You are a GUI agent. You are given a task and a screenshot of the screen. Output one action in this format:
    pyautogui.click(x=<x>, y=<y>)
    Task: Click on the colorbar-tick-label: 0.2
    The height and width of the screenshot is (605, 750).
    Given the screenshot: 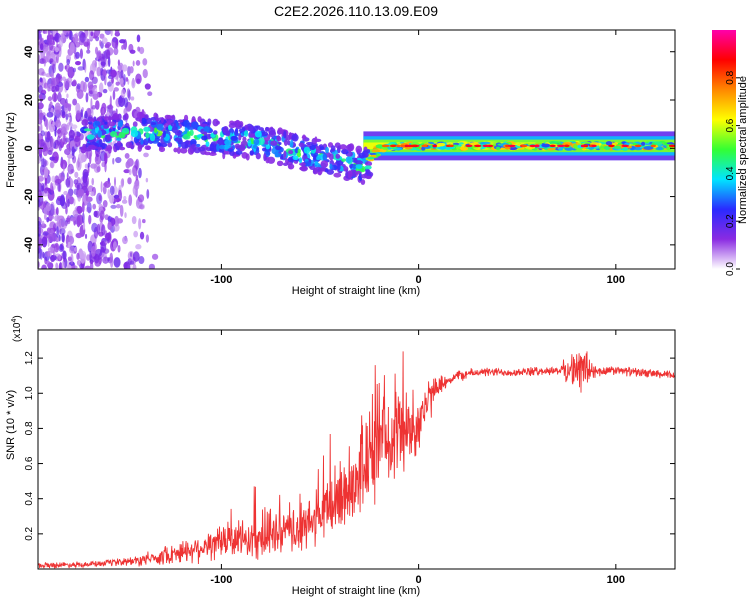 What is the action you would take?
    pyautogui.click(x=730, y=221)
    